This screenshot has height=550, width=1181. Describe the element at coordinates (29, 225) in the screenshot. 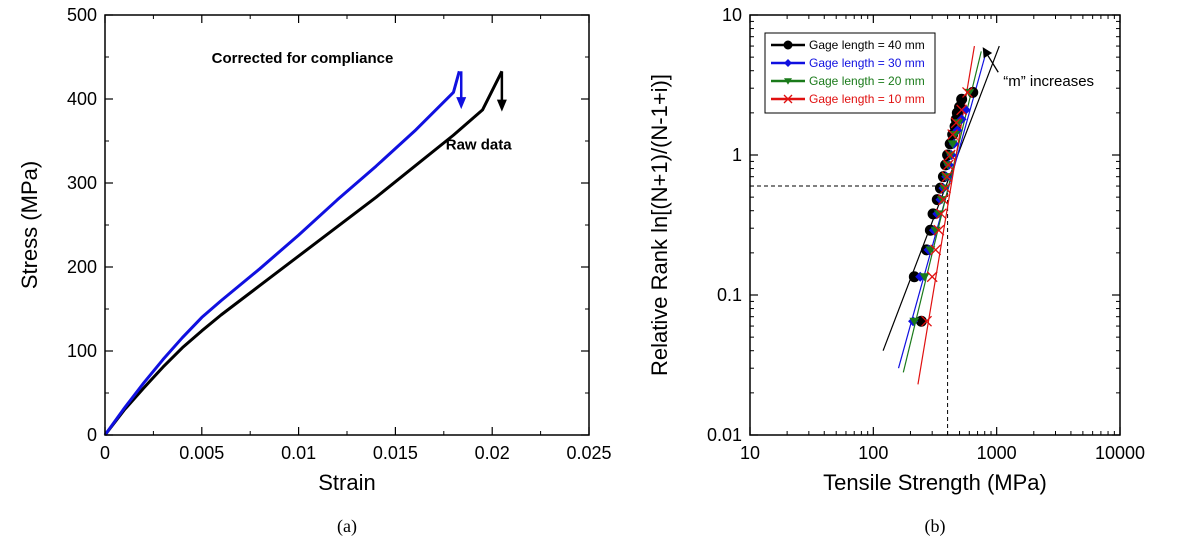

I see `panel-a-y-axis-title: Stress (MPa)` at that location.